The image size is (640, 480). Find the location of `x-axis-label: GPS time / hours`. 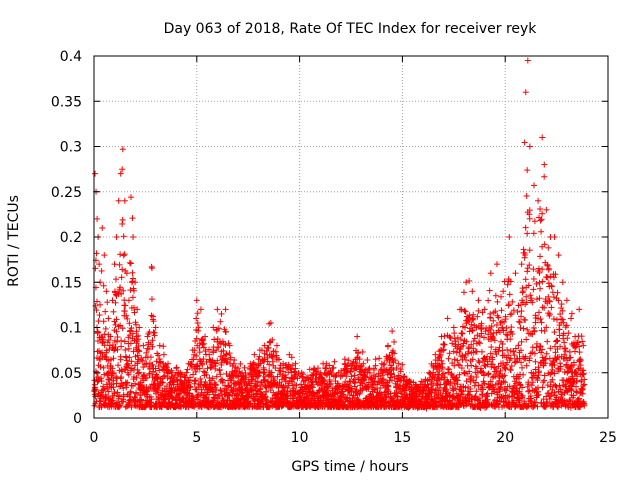

x-axis-label: GPS time / hours is located at coordinates (349, 467).